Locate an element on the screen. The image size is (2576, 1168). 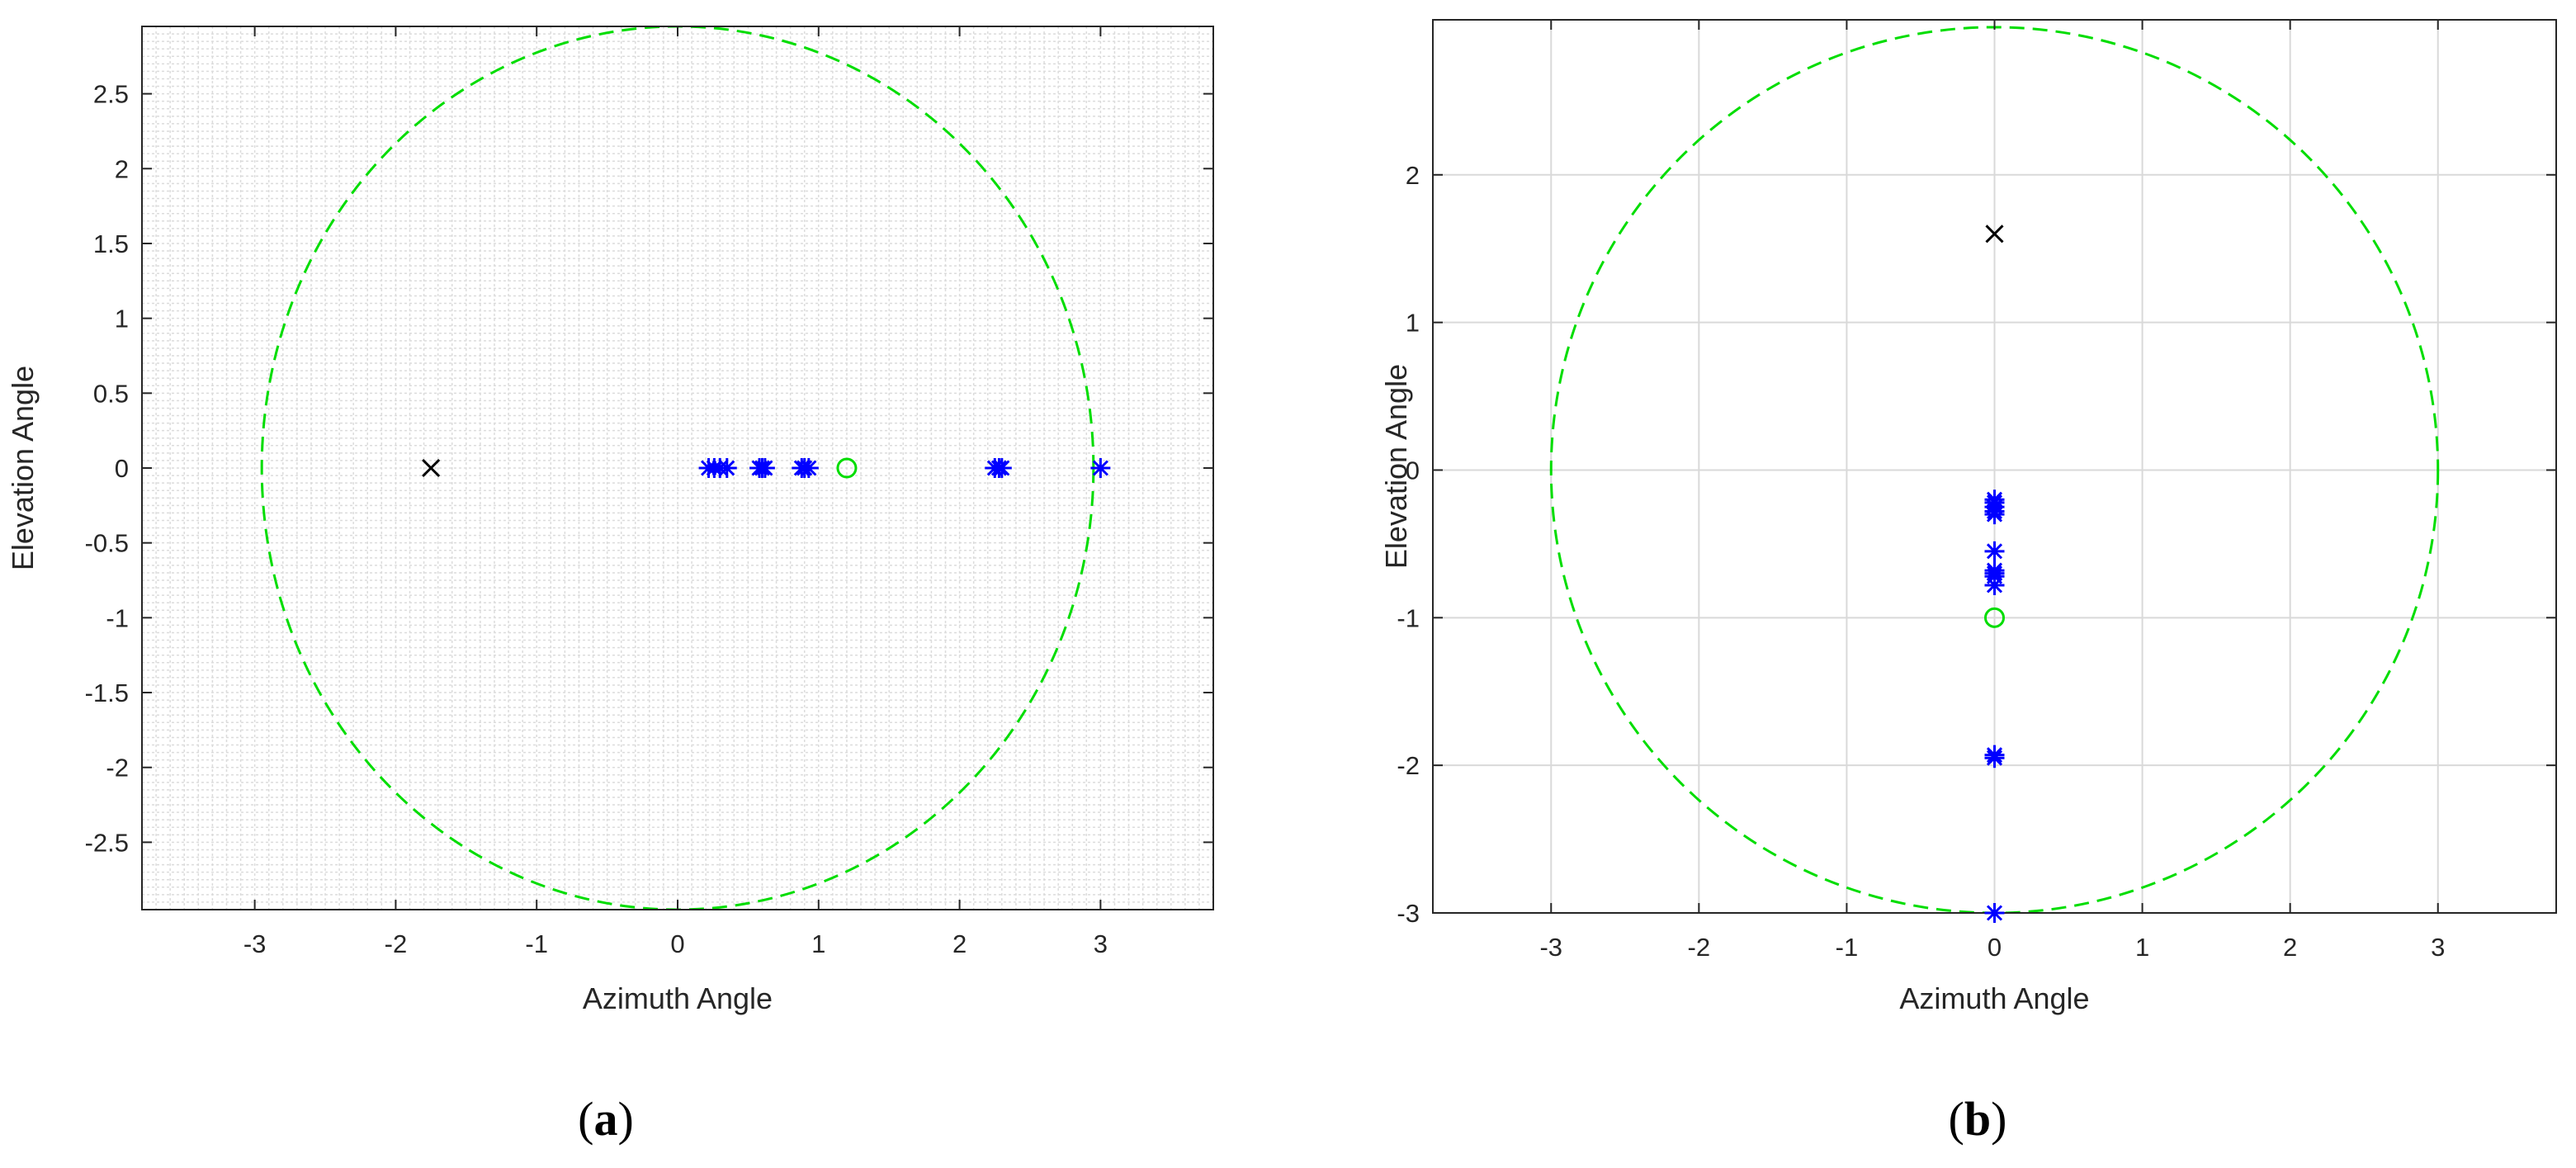
y-tick-label: -3 is located at coordinates (1408, 913).